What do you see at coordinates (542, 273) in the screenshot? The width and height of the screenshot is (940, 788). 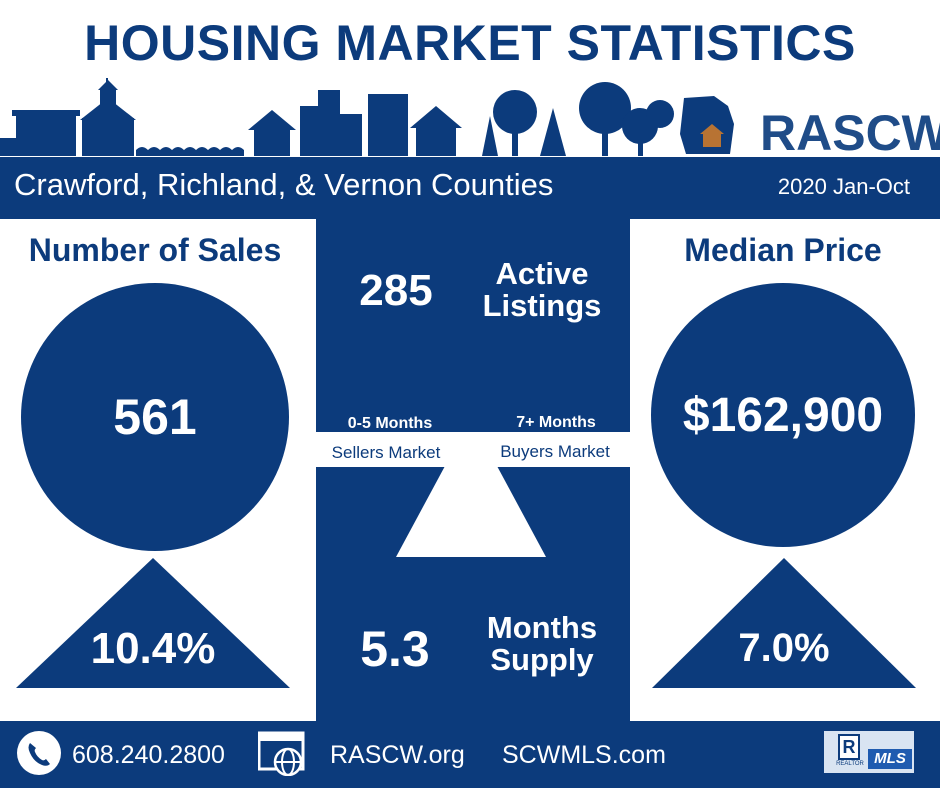 I see `listings-label-line1: Active` at bounding box center [542, 273].